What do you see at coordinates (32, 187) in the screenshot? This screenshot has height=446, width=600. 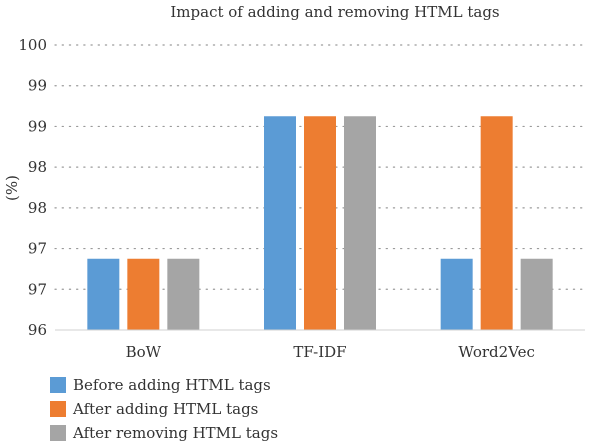 I see `y-axis-ticks: 96 97 97 98 98 99 99 100` at bounding box center [32, 187].